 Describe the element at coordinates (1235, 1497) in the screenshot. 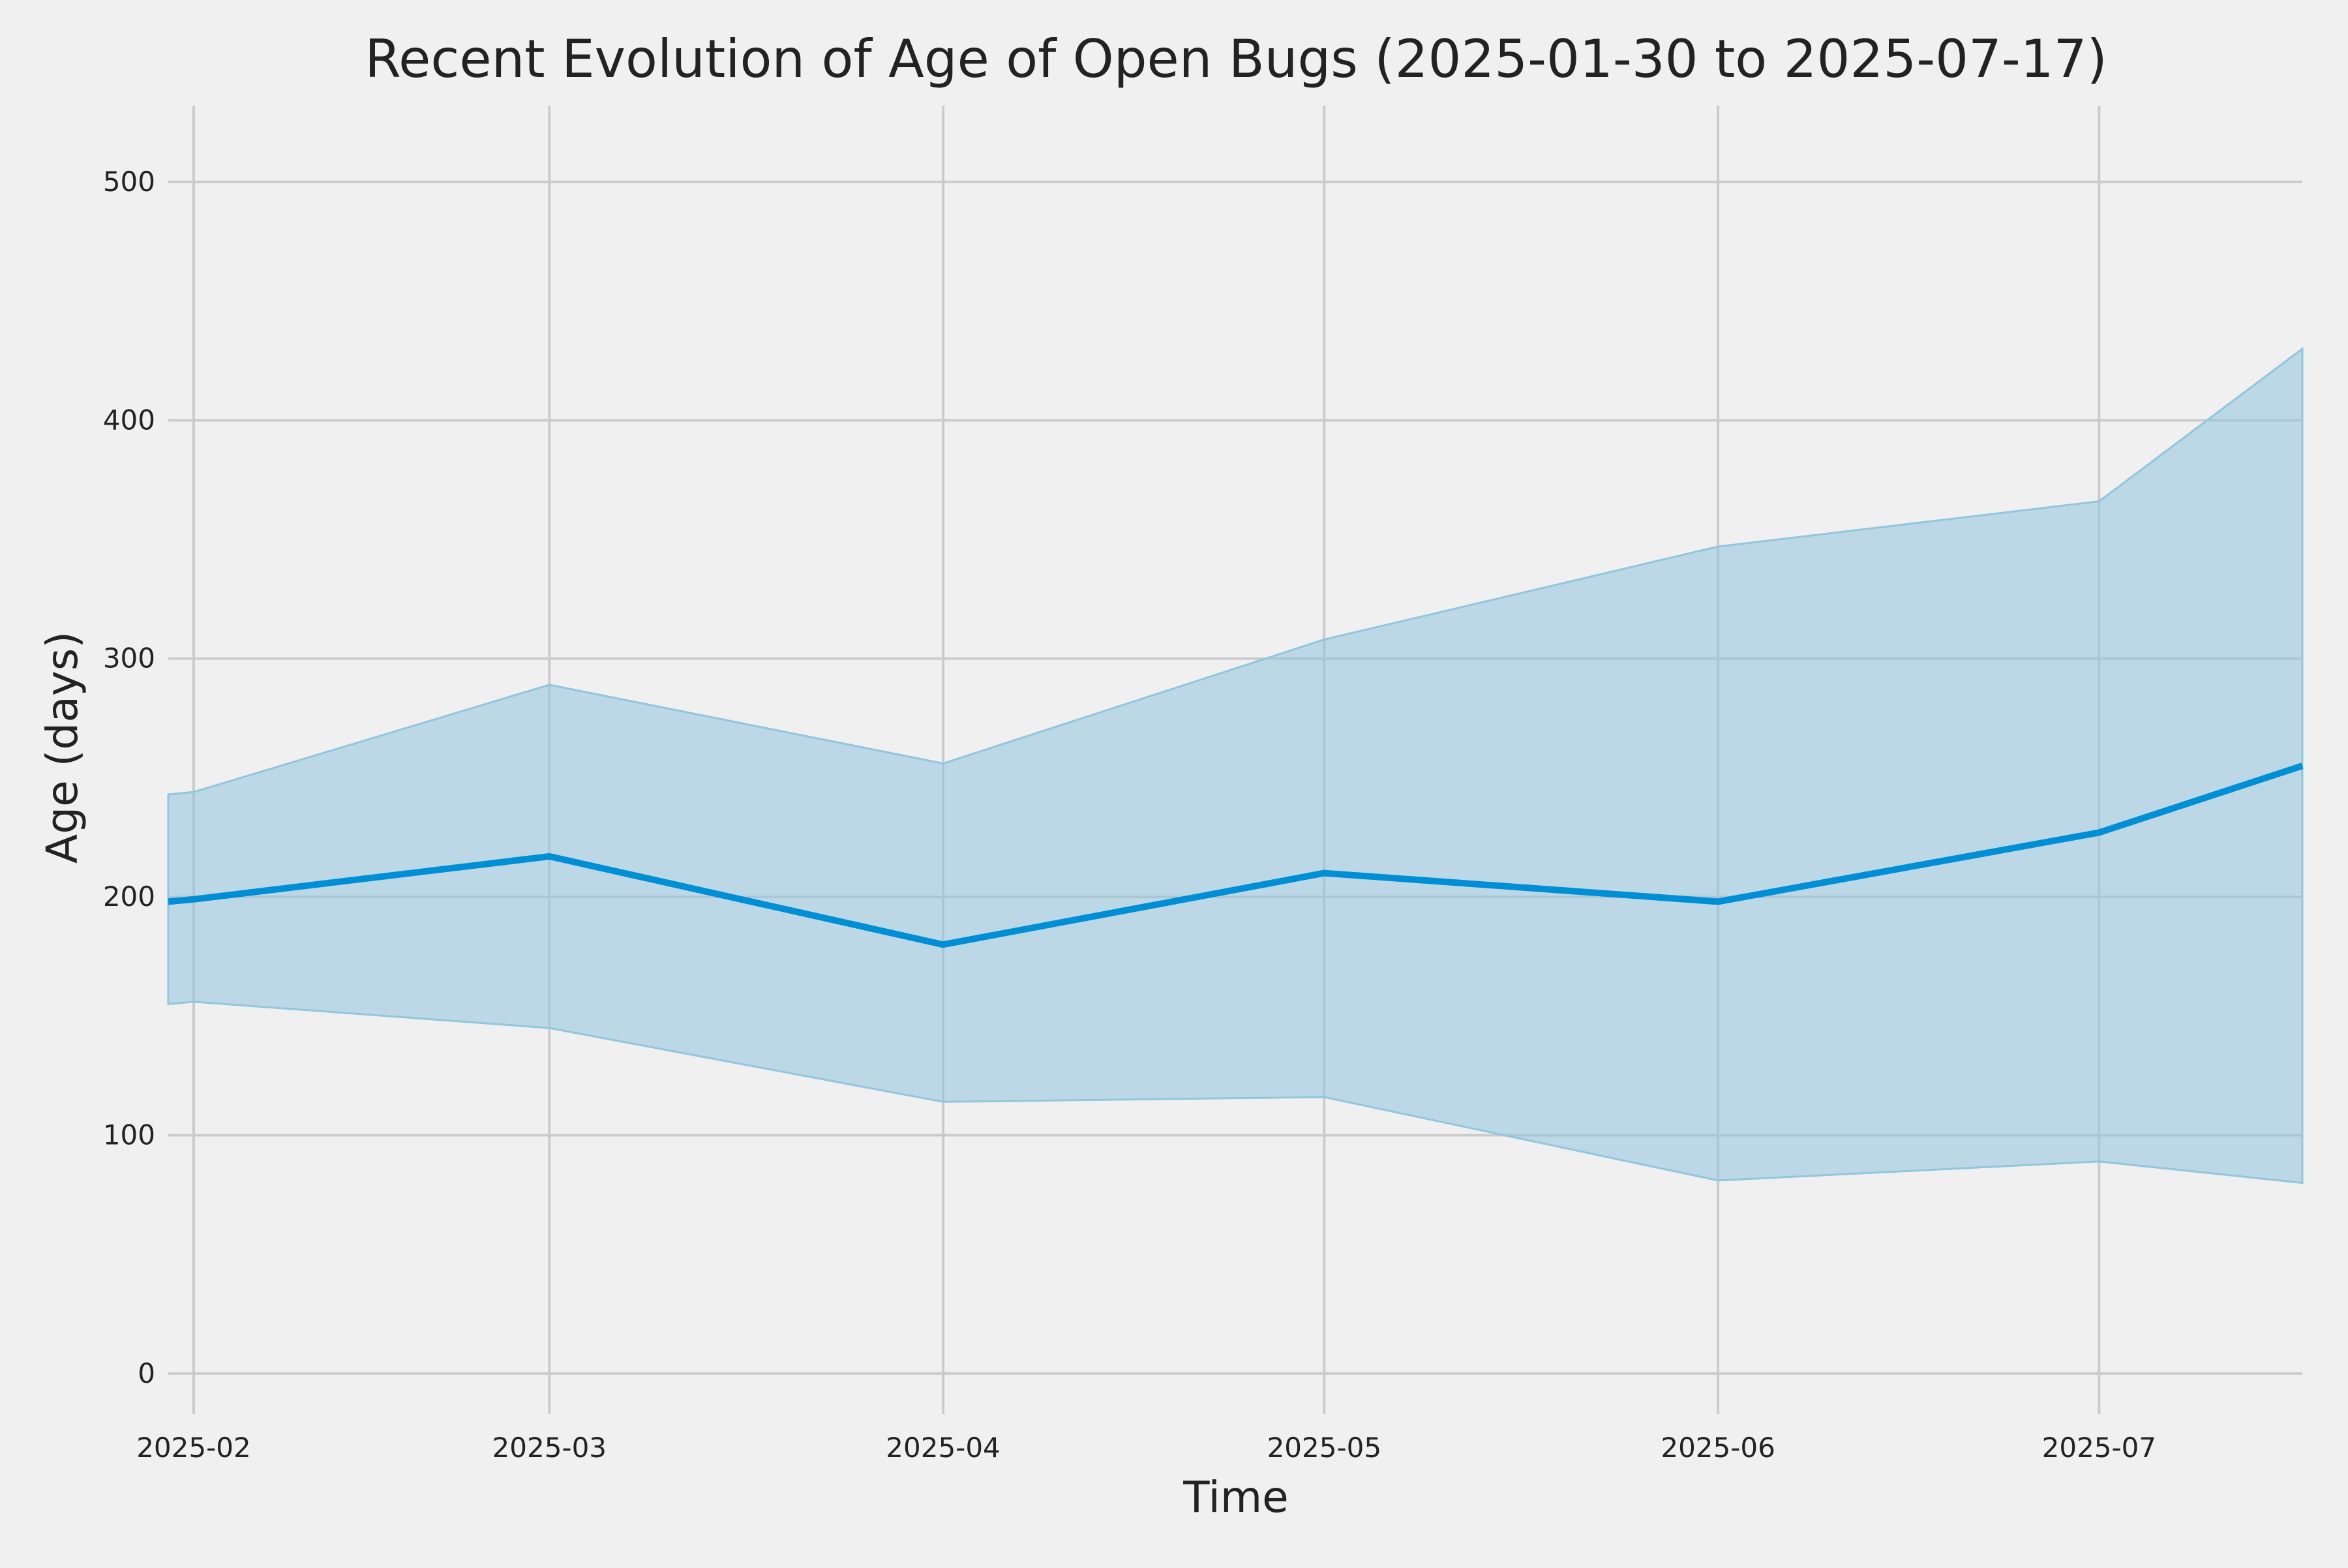

I see `x-axis-label: Time` at that location.